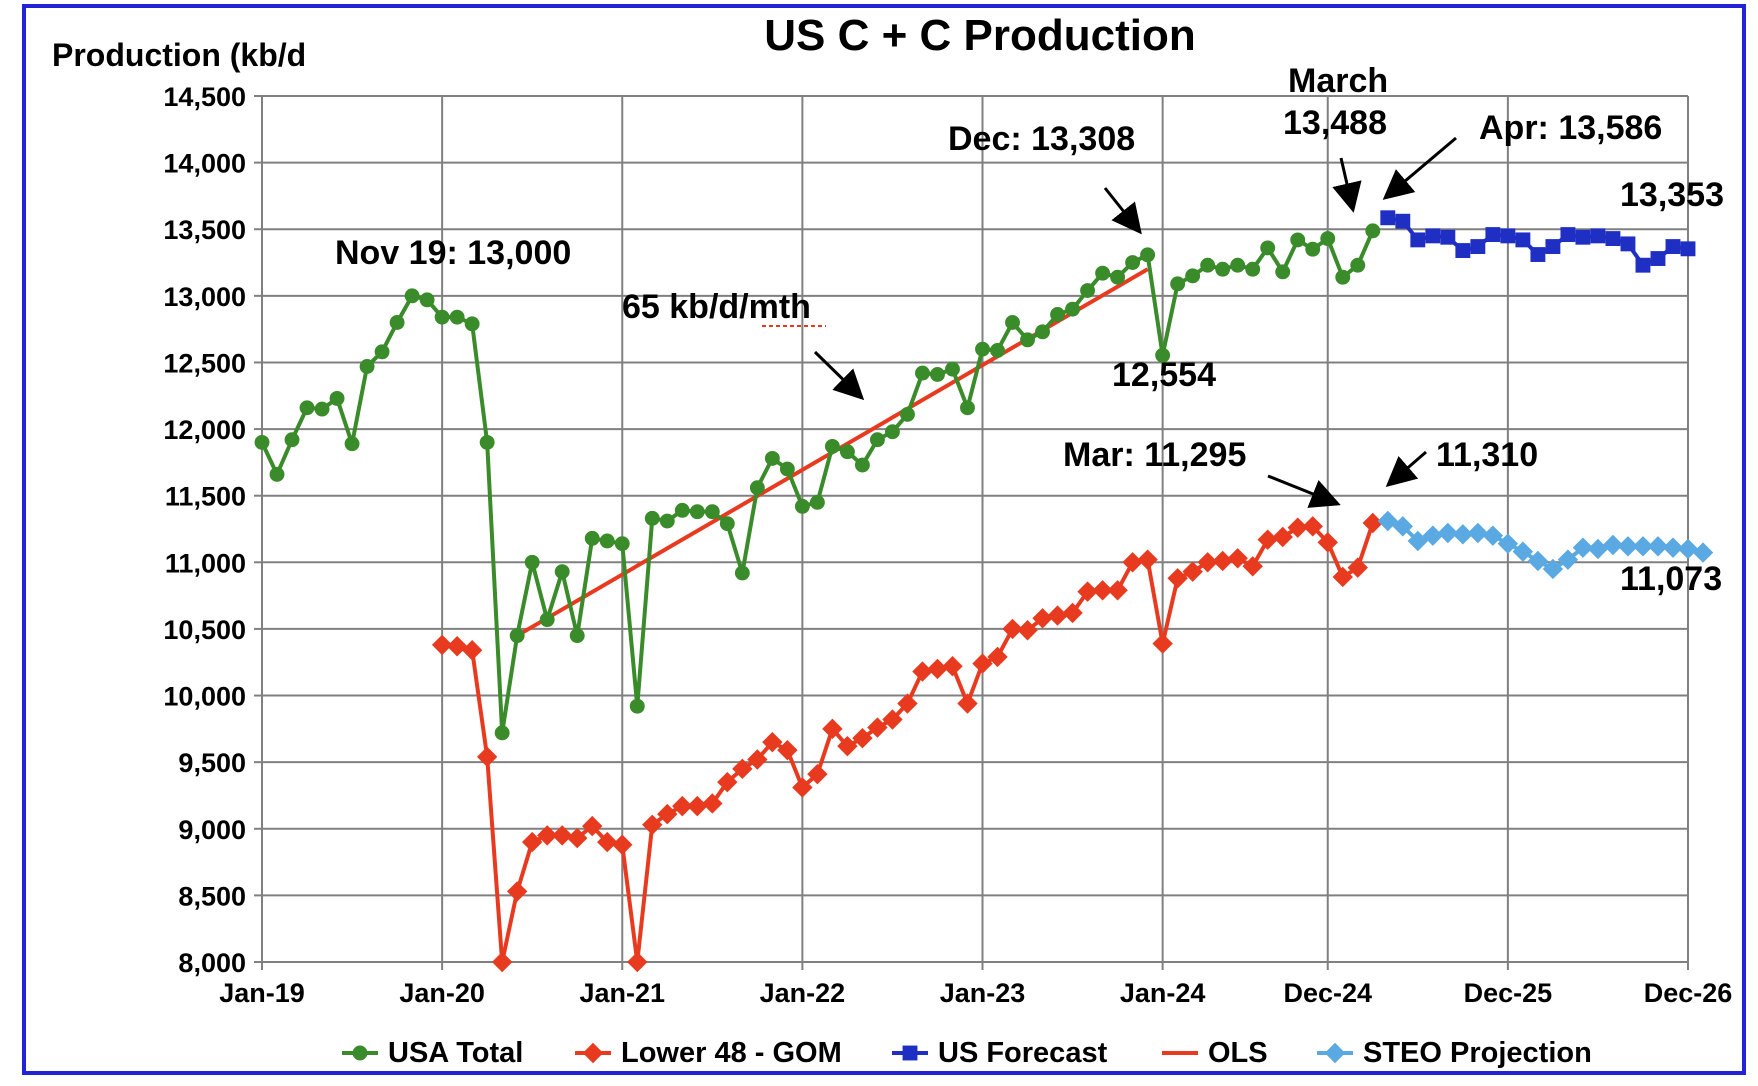  Describe the element at coordinates (204, 164) in the screenshot. I see `y-tick-label: 14,000` at that location.